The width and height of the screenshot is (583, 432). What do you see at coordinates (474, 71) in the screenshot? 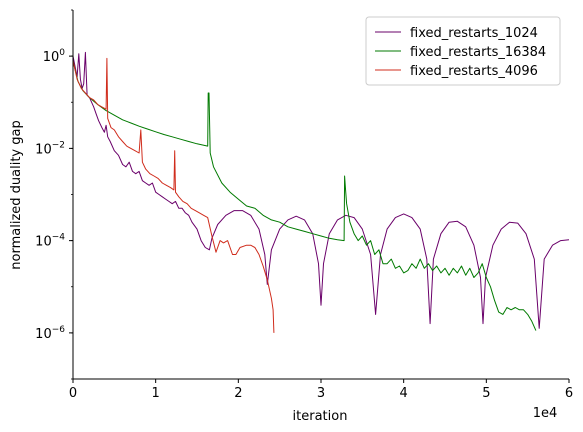
I see `legend-label: fixed_restarts_4096` at bounding box center [474, 71].